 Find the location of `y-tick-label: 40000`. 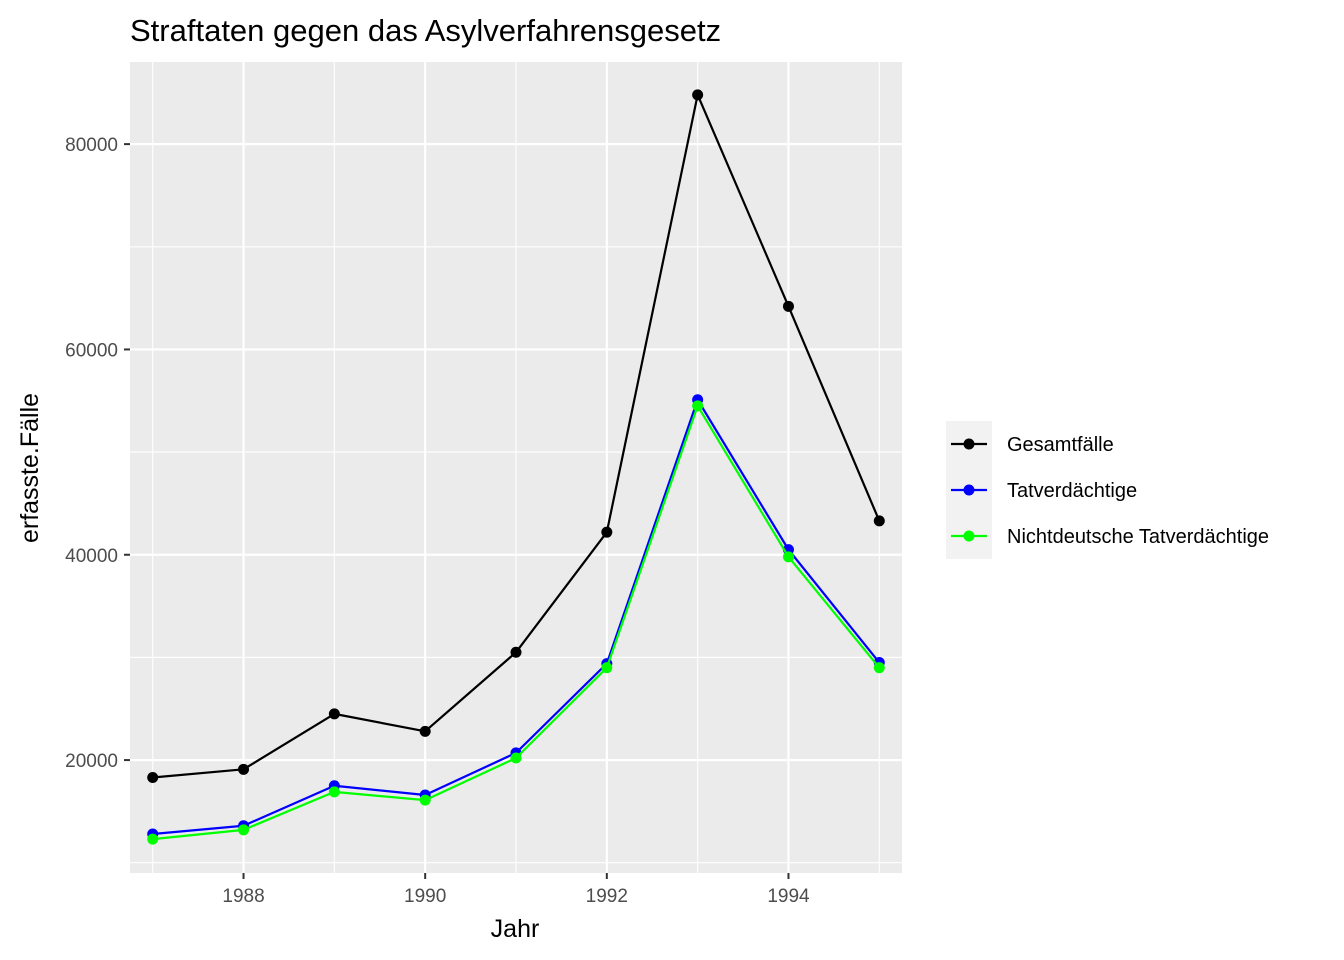

y-tick-label: 40000 is located at coordinates (91, 556).